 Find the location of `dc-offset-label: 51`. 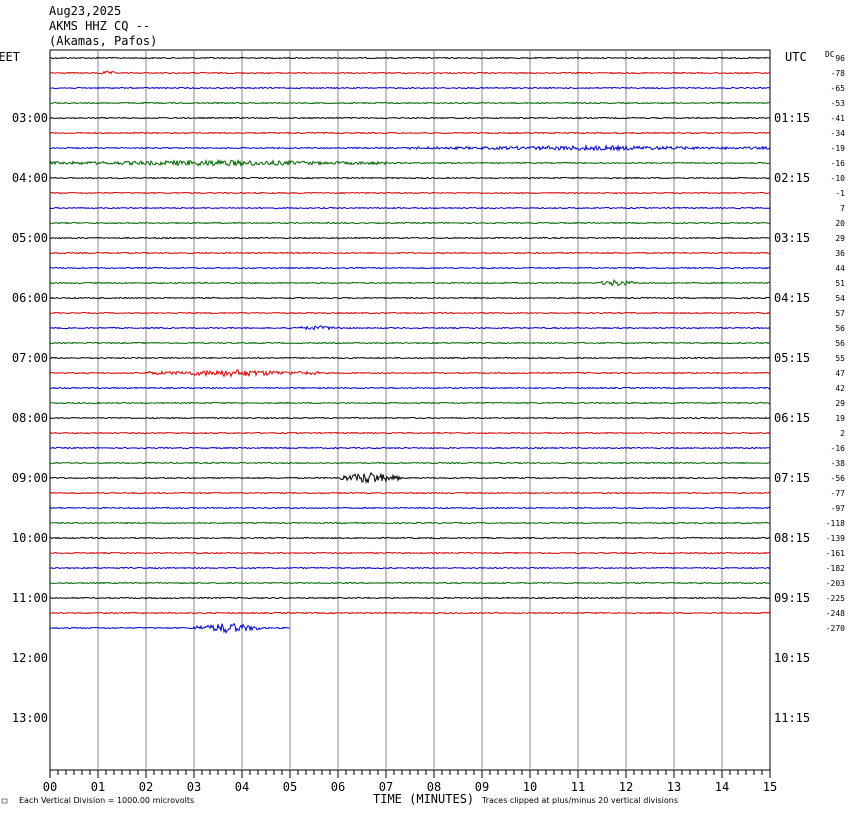

dc-offset-label: 51 is located at coordinates (840, 283).